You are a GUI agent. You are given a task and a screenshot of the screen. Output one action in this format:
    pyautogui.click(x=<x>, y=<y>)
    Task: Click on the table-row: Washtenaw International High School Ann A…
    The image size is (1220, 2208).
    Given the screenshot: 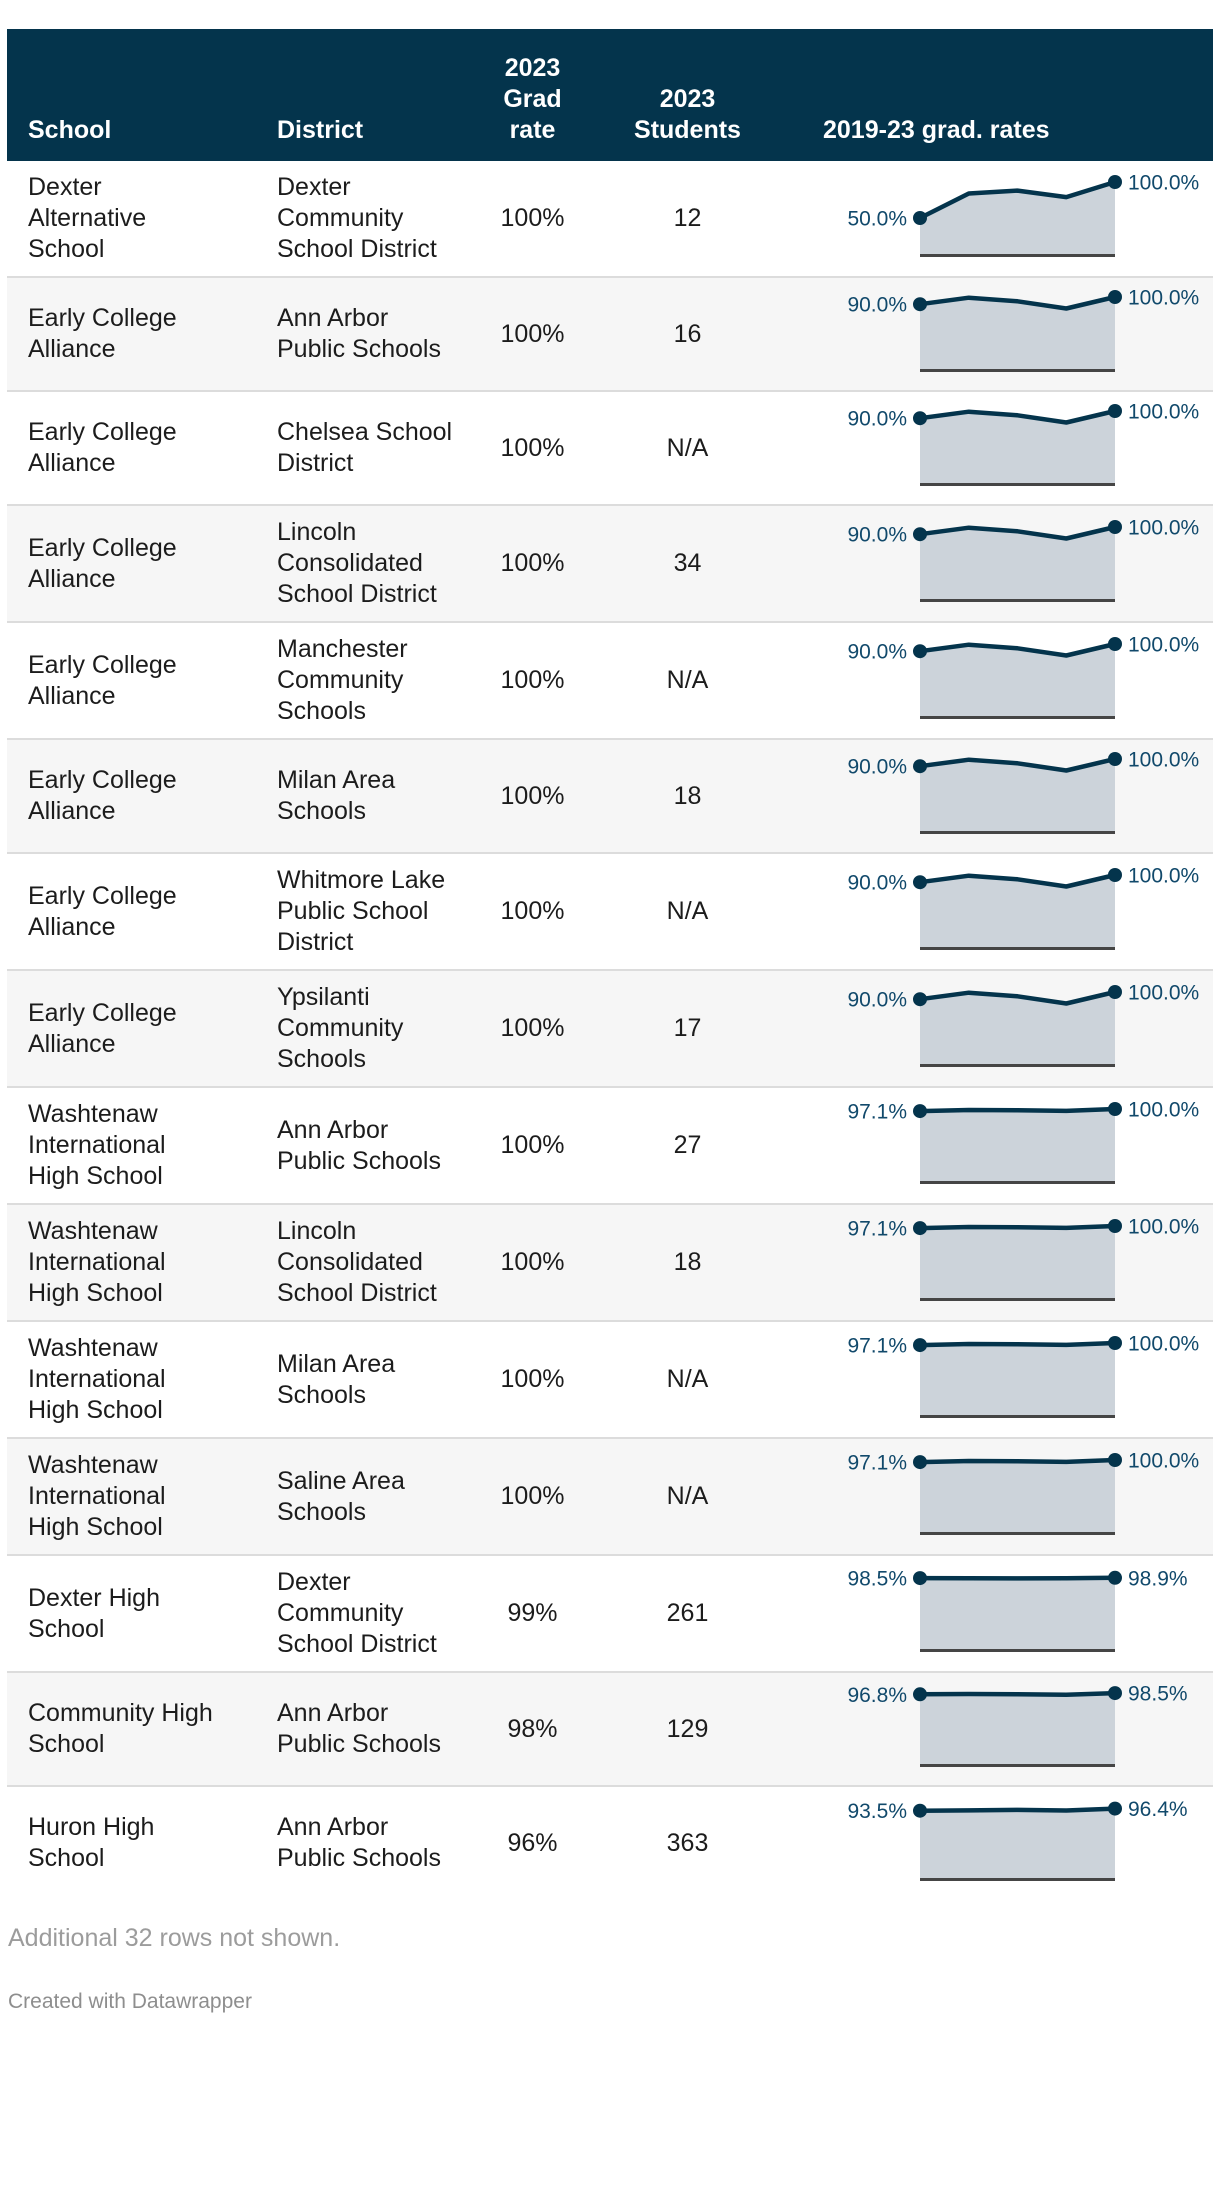 What is the action you would take?
    pyautogui.click(x=610, y=1145)
    